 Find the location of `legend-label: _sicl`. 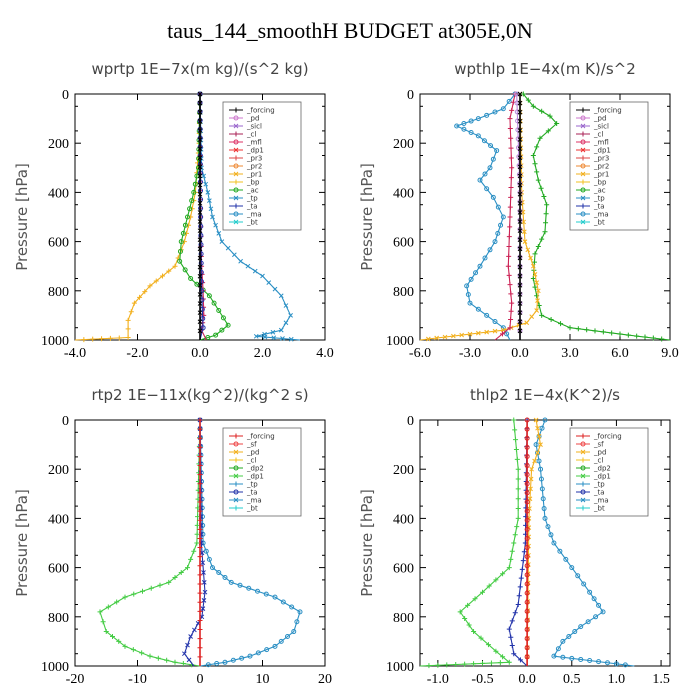

legend-label: _sicl is located at coordinates (254, 127).